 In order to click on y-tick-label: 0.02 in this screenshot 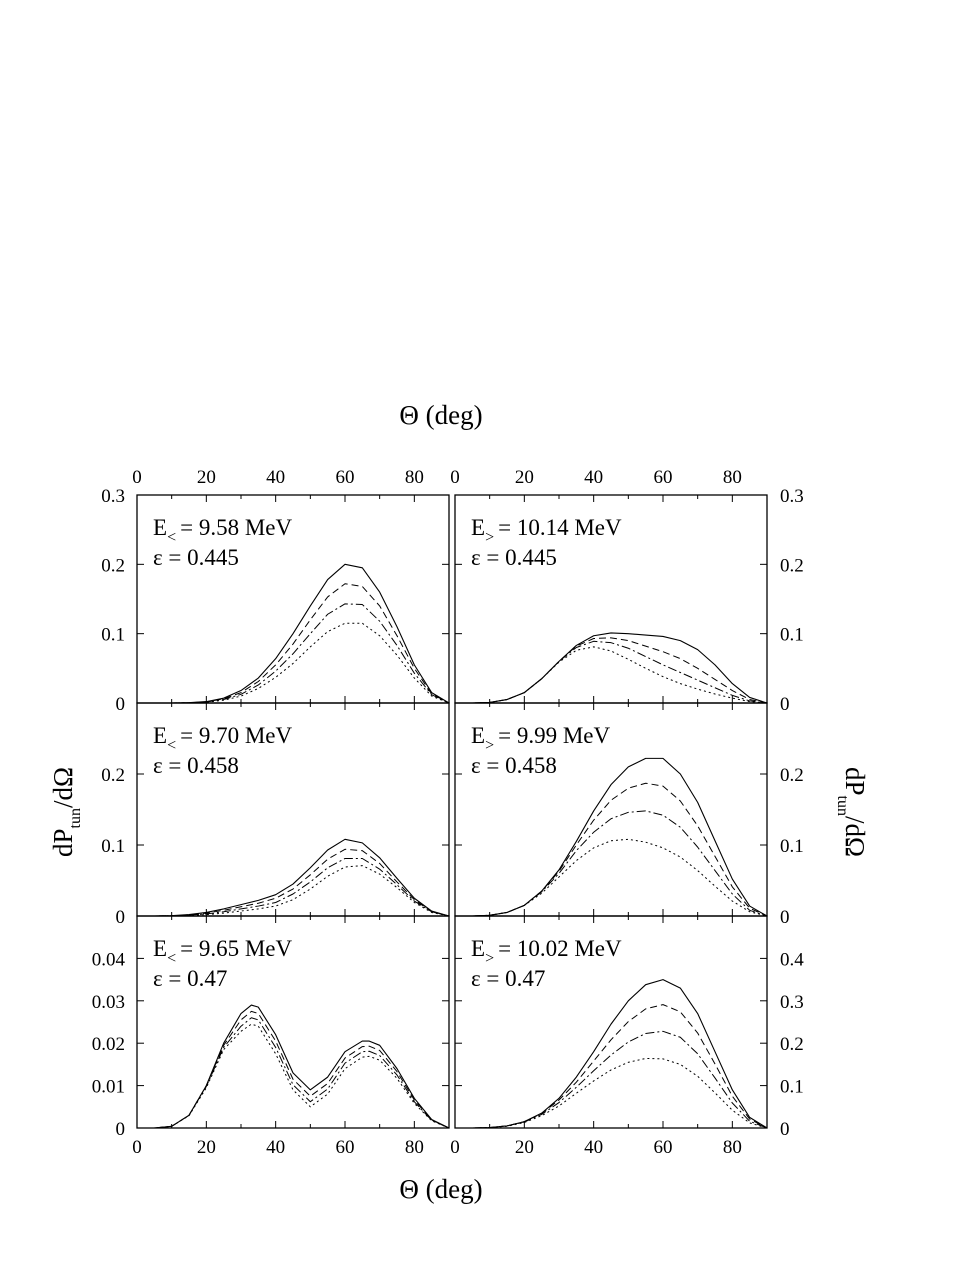, I will do `click(108, 1044)`.